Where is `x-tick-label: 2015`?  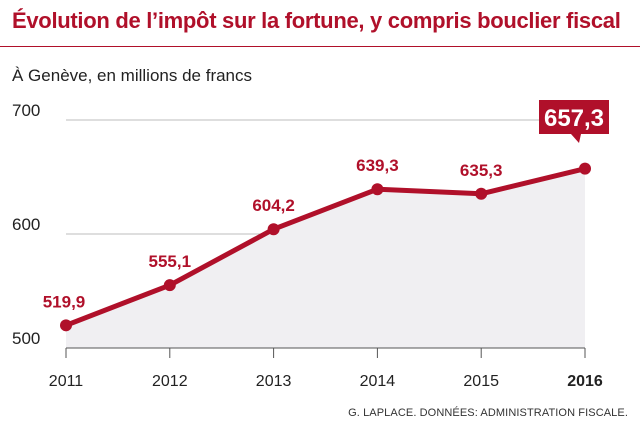 x-tick-label: 2015 is located at coordinates (481, 381).